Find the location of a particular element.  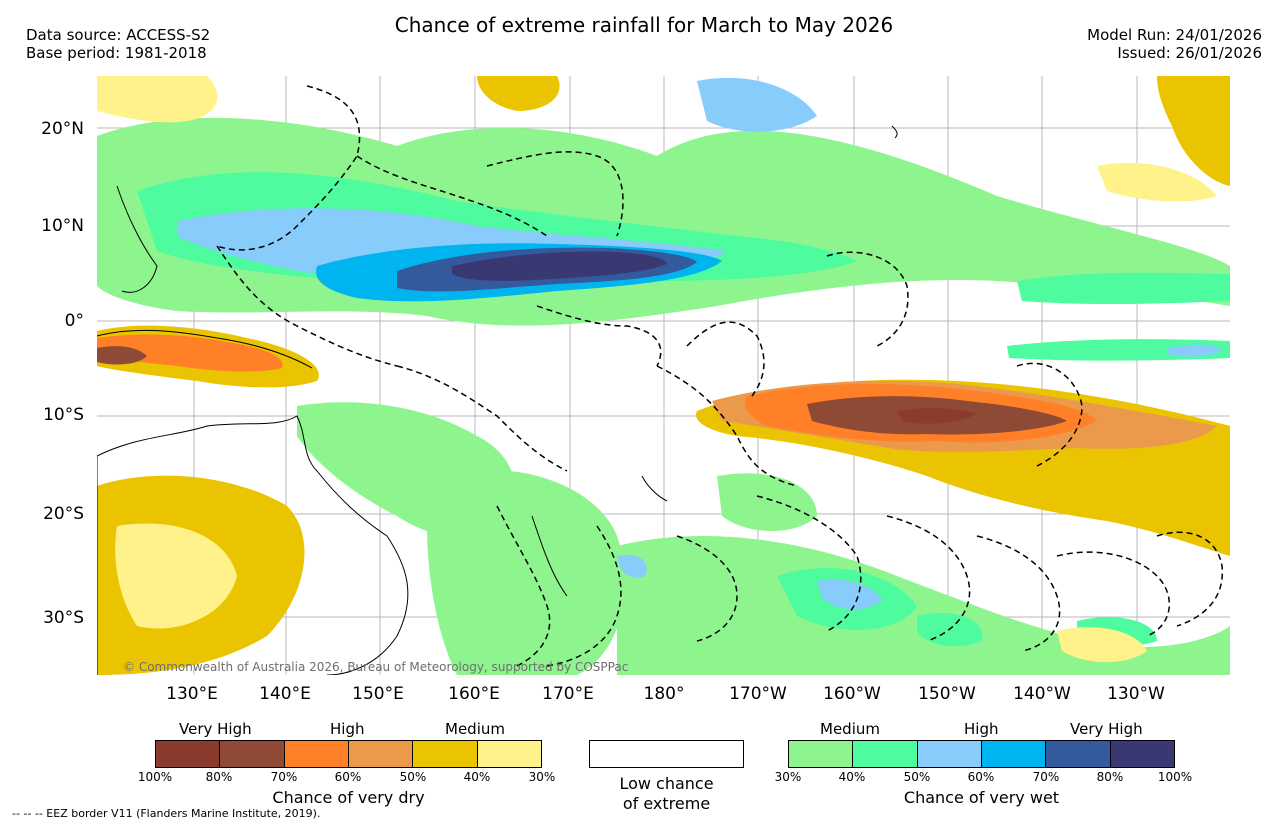

dry-cat-very-high: Very High is located at coordinates (215, 729).